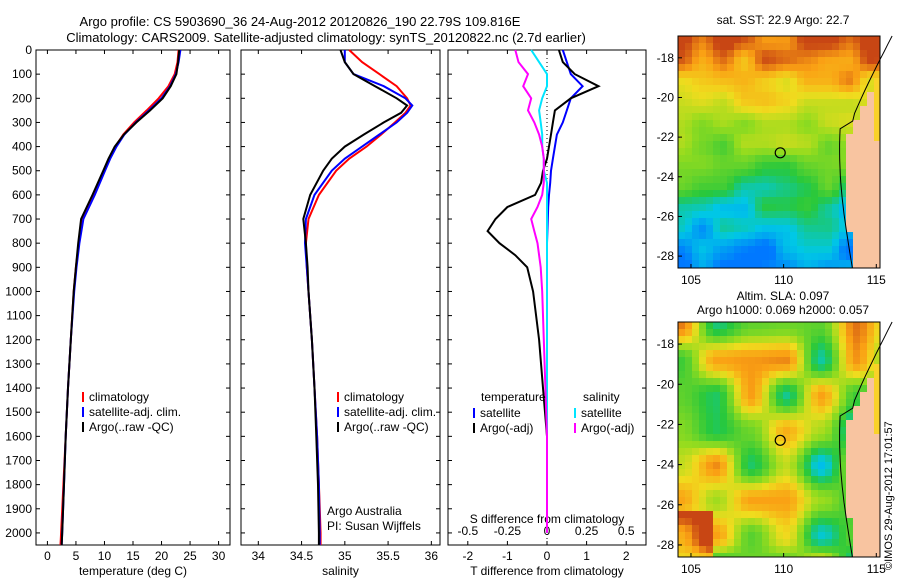  What do you see at coordinates (18, 533) in the screenshot?
I see `y-tick-label: 2000` at bounding box center [18, 533].